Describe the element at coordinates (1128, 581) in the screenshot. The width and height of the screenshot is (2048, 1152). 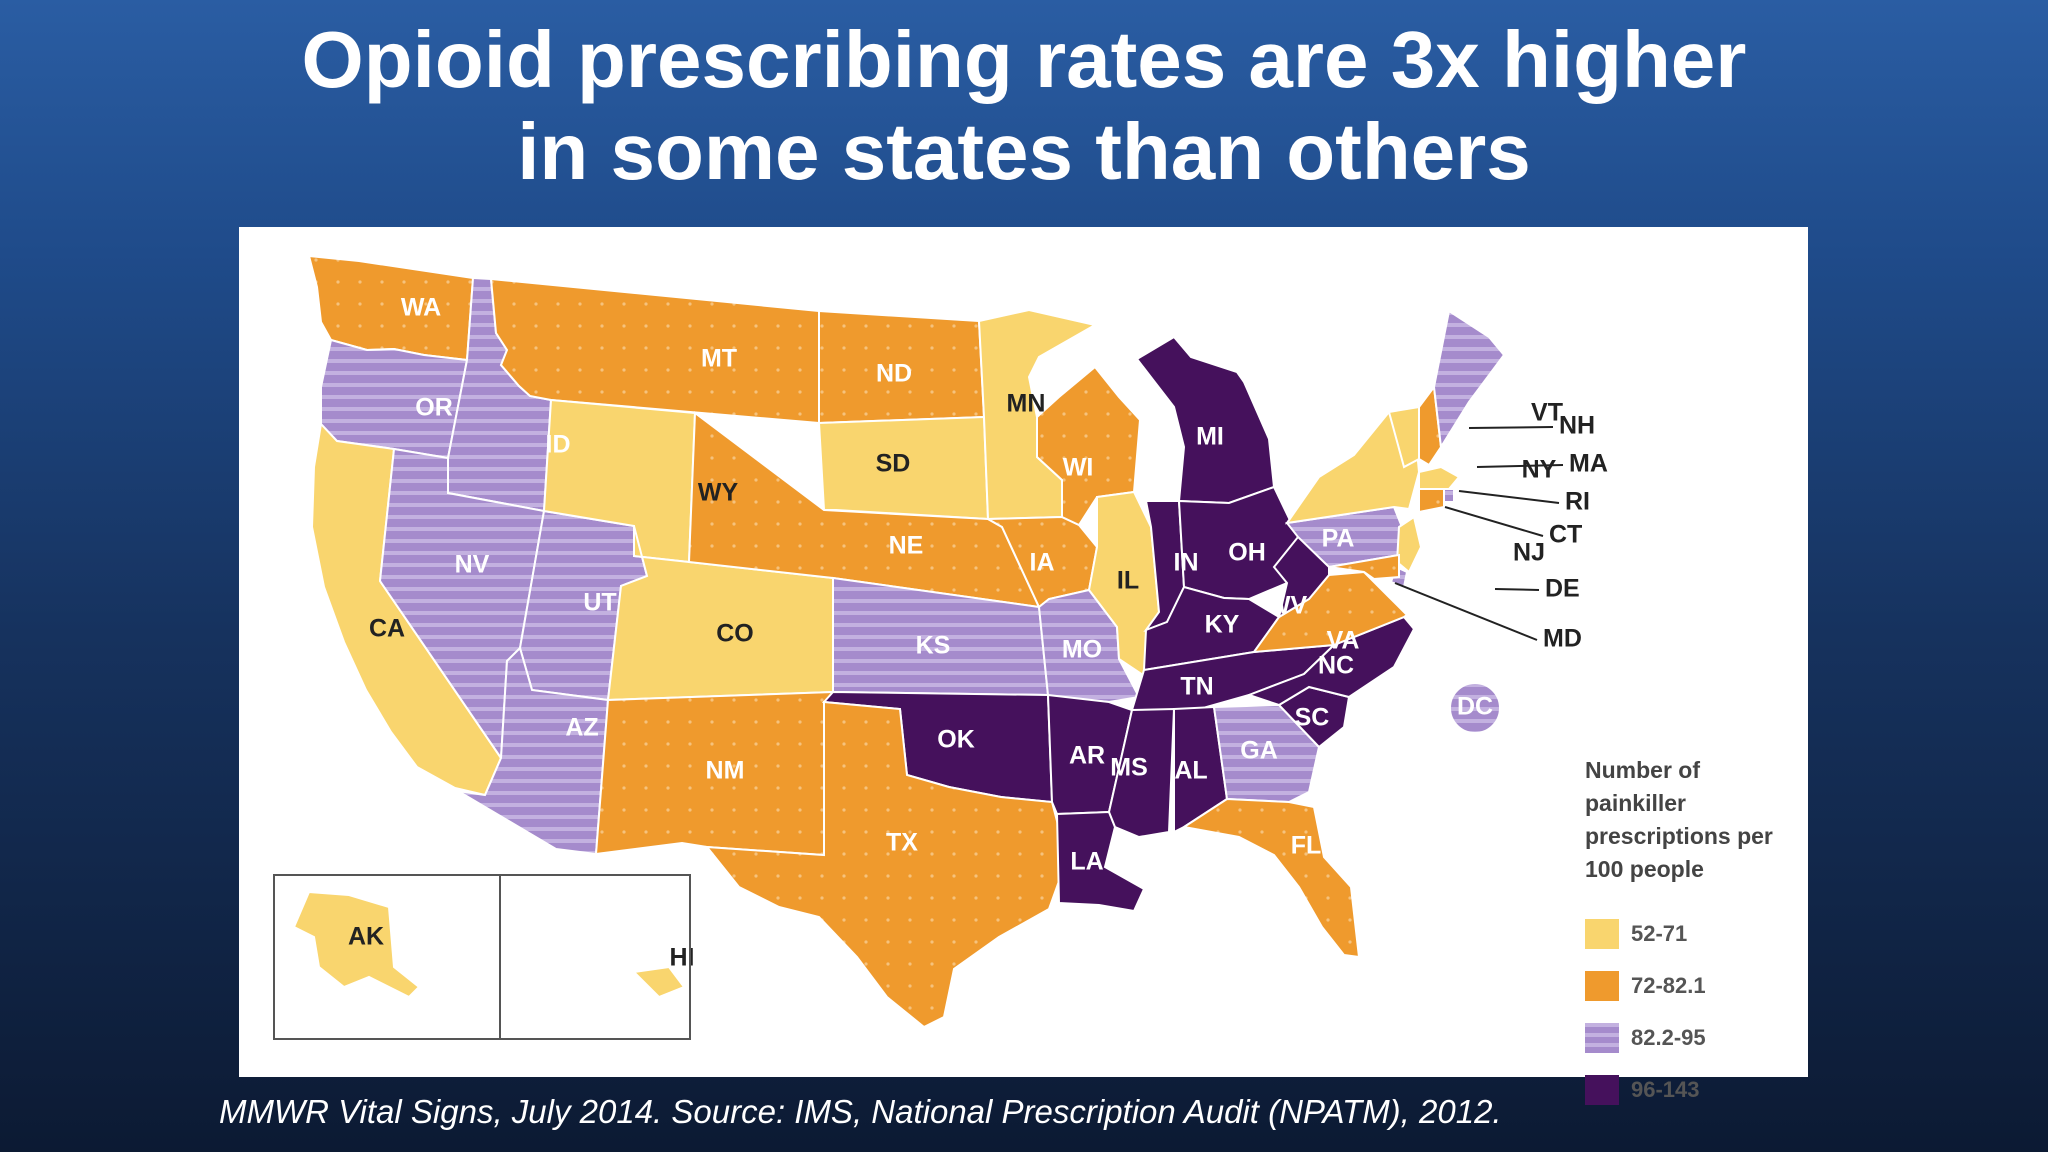
I see `state-label-il: IL` at that location.